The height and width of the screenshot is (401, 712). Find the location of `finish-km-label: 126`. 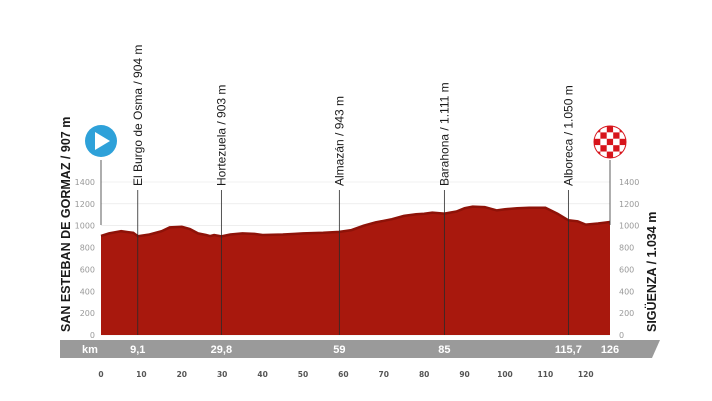

finish-km-label: 126 is located at coordinates (610, 350).